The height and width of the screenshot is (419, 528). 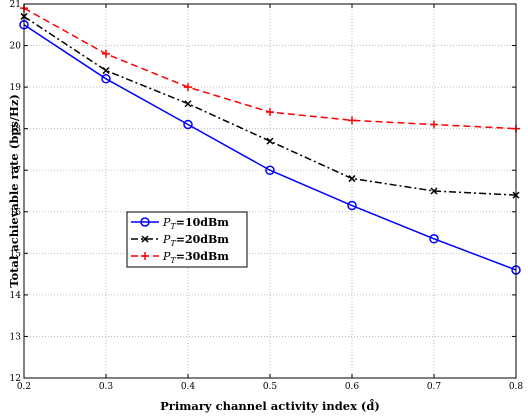 What do you see at coordinates (16, 213) in the screenshot?
I see `y-tick-label: 16` at bounding box center [16, 213].